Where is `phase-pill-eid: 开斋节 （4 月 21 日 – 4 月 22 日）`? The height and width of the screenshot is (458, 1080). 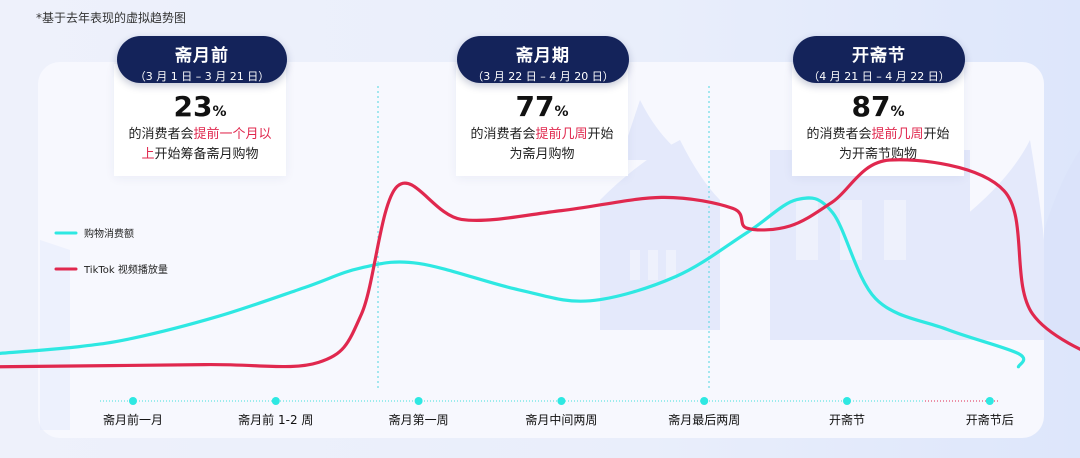
phase-pill-eid: 开斋节 （4 月 21 日 – 4 月 22 日） is located at coordinates (879, 59).